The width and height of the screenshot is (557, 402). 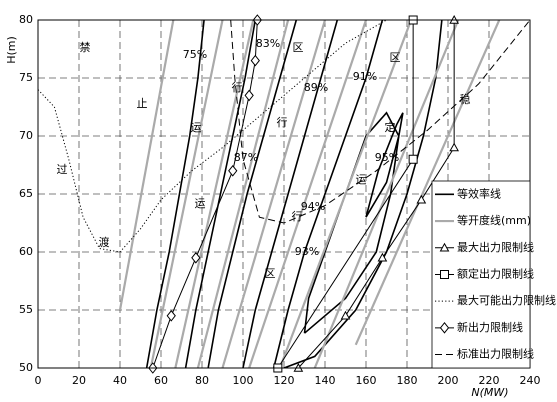 What do you see at coordinates (390, 127) in the screenshot?
I see `annotation: 定` at bounding box center [390, 127].